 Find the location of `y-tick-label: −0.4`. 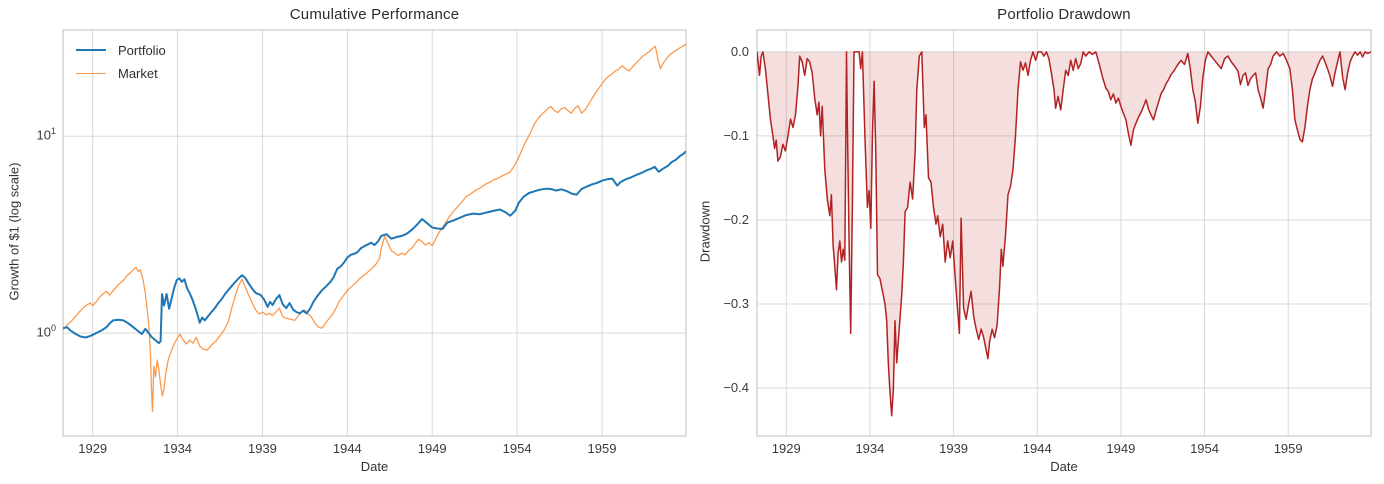

y-tick-label: −0.4 is located at coordinates (736, 388).